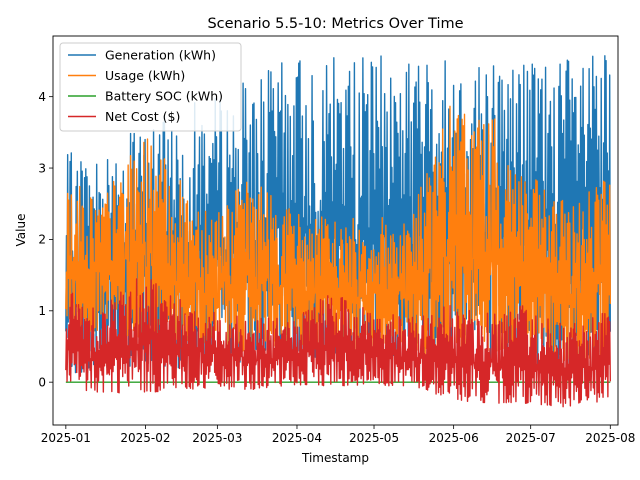  Describe the element at coordinates (42, 168) in the screenshot. I see `y-tick-label: 3` at that location.